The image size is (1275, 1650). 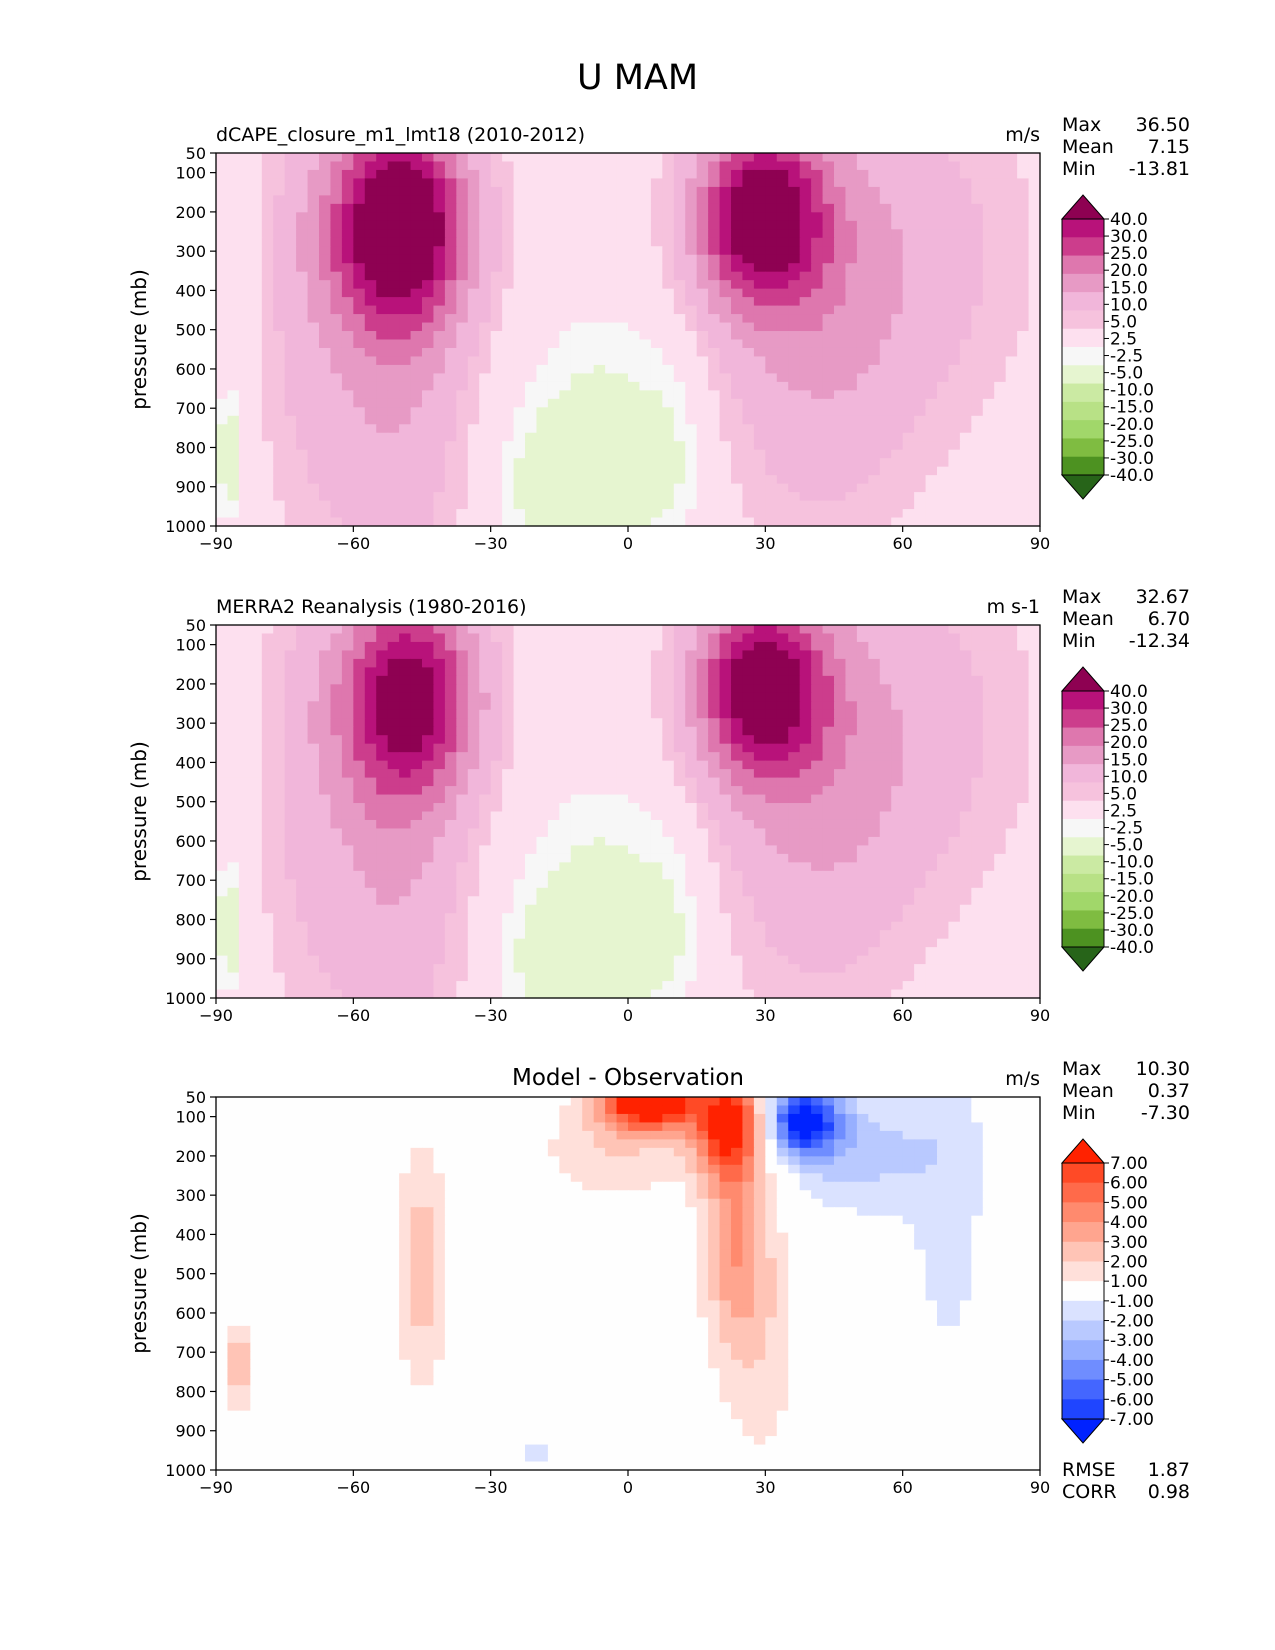 What do you see at coordinates (1129, 777) in the screenshot?
I see `colorbar-label: 10.0` at bounding box center [1129, 777].